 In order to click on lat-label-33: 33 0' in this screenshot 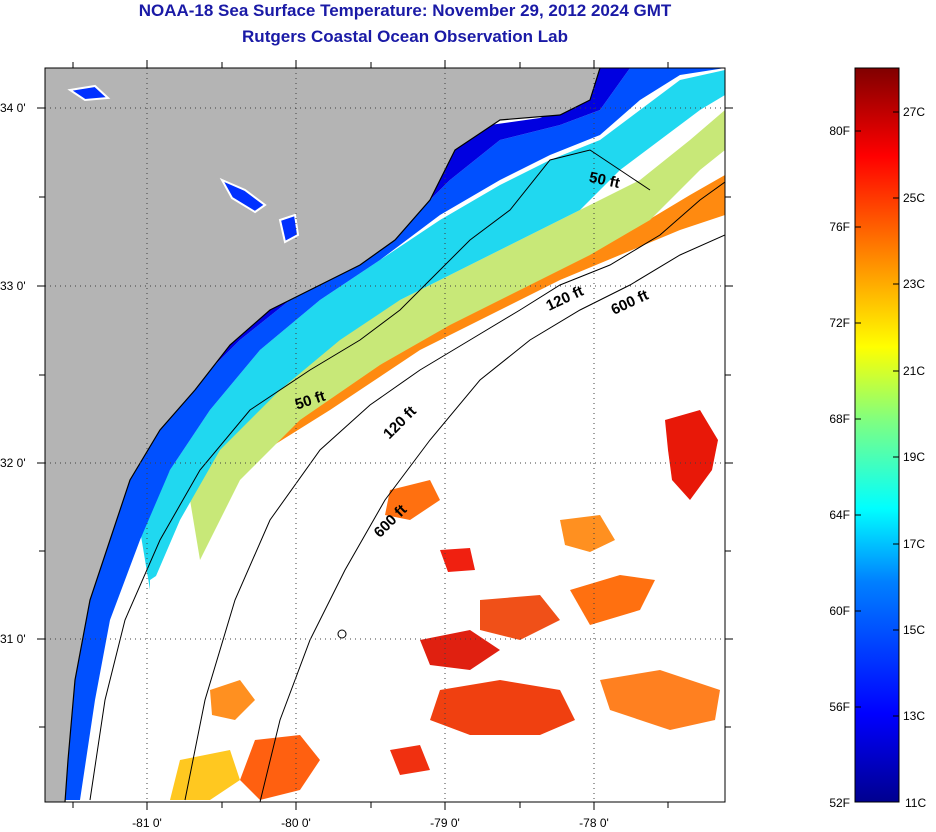, I will do `click(13, 286)`.